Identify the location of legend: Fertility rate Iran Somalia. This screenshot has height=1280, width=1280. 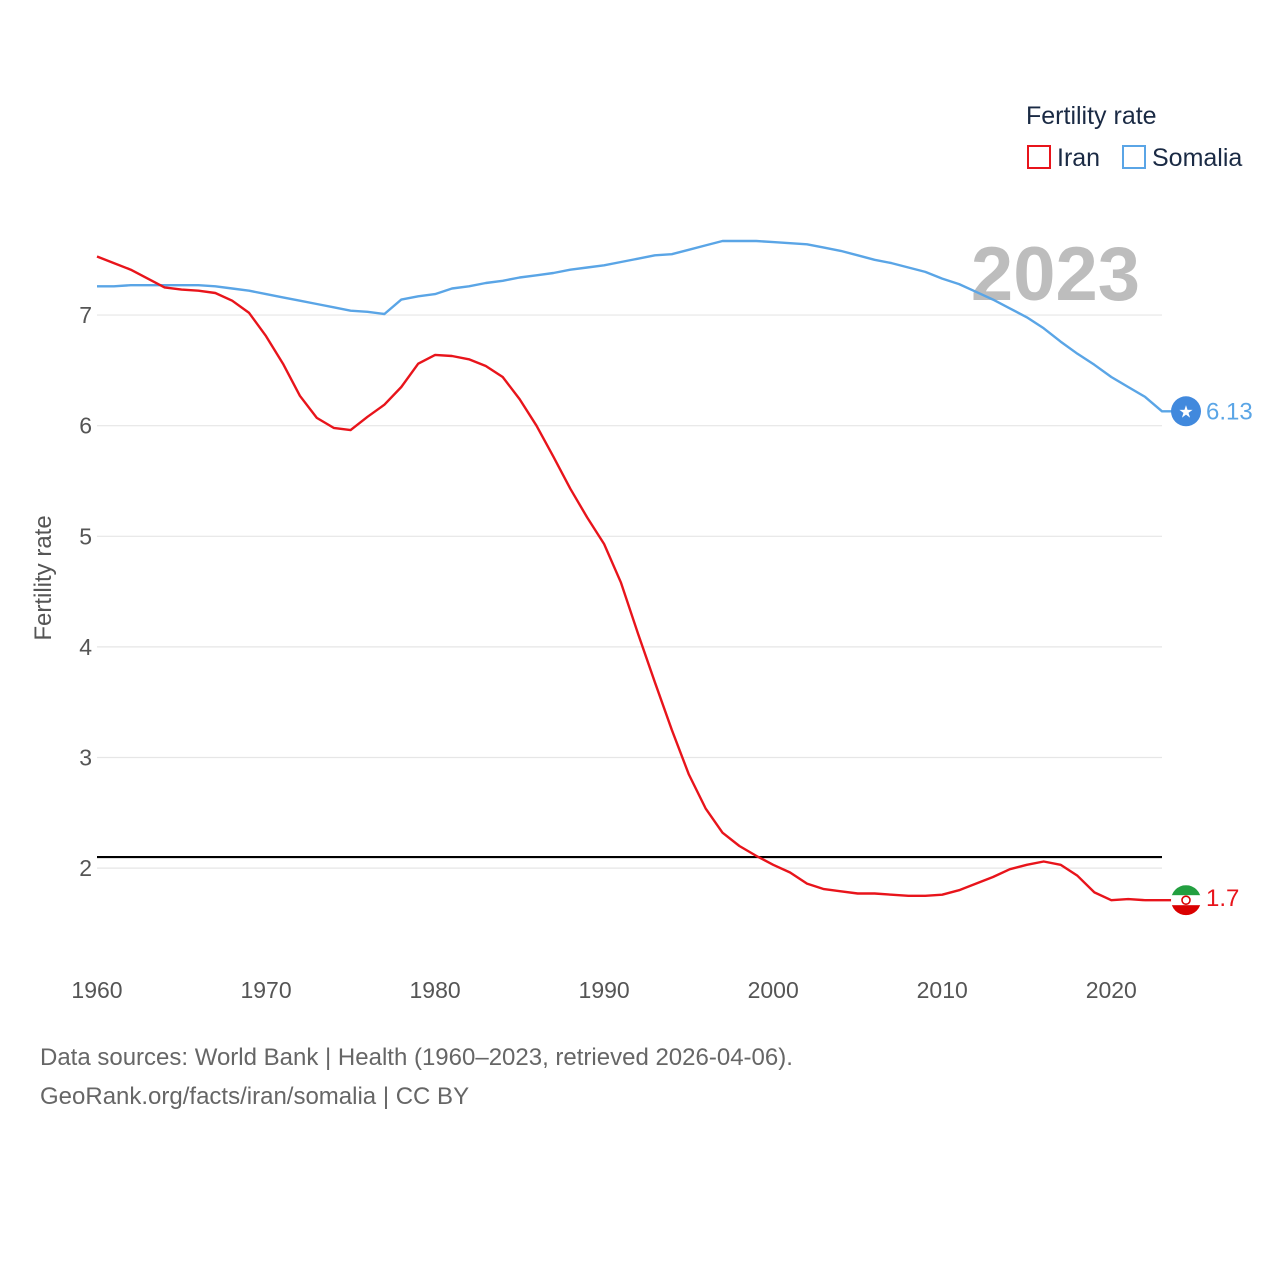
(1134, 137).